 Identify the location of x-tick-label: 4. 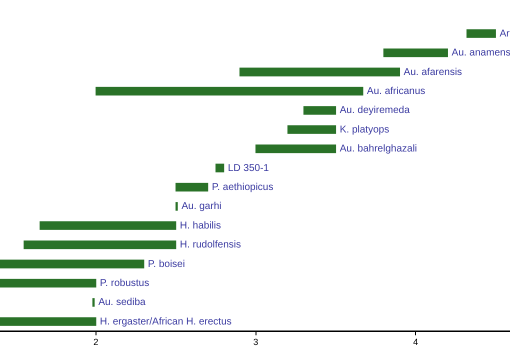
(415, 342).